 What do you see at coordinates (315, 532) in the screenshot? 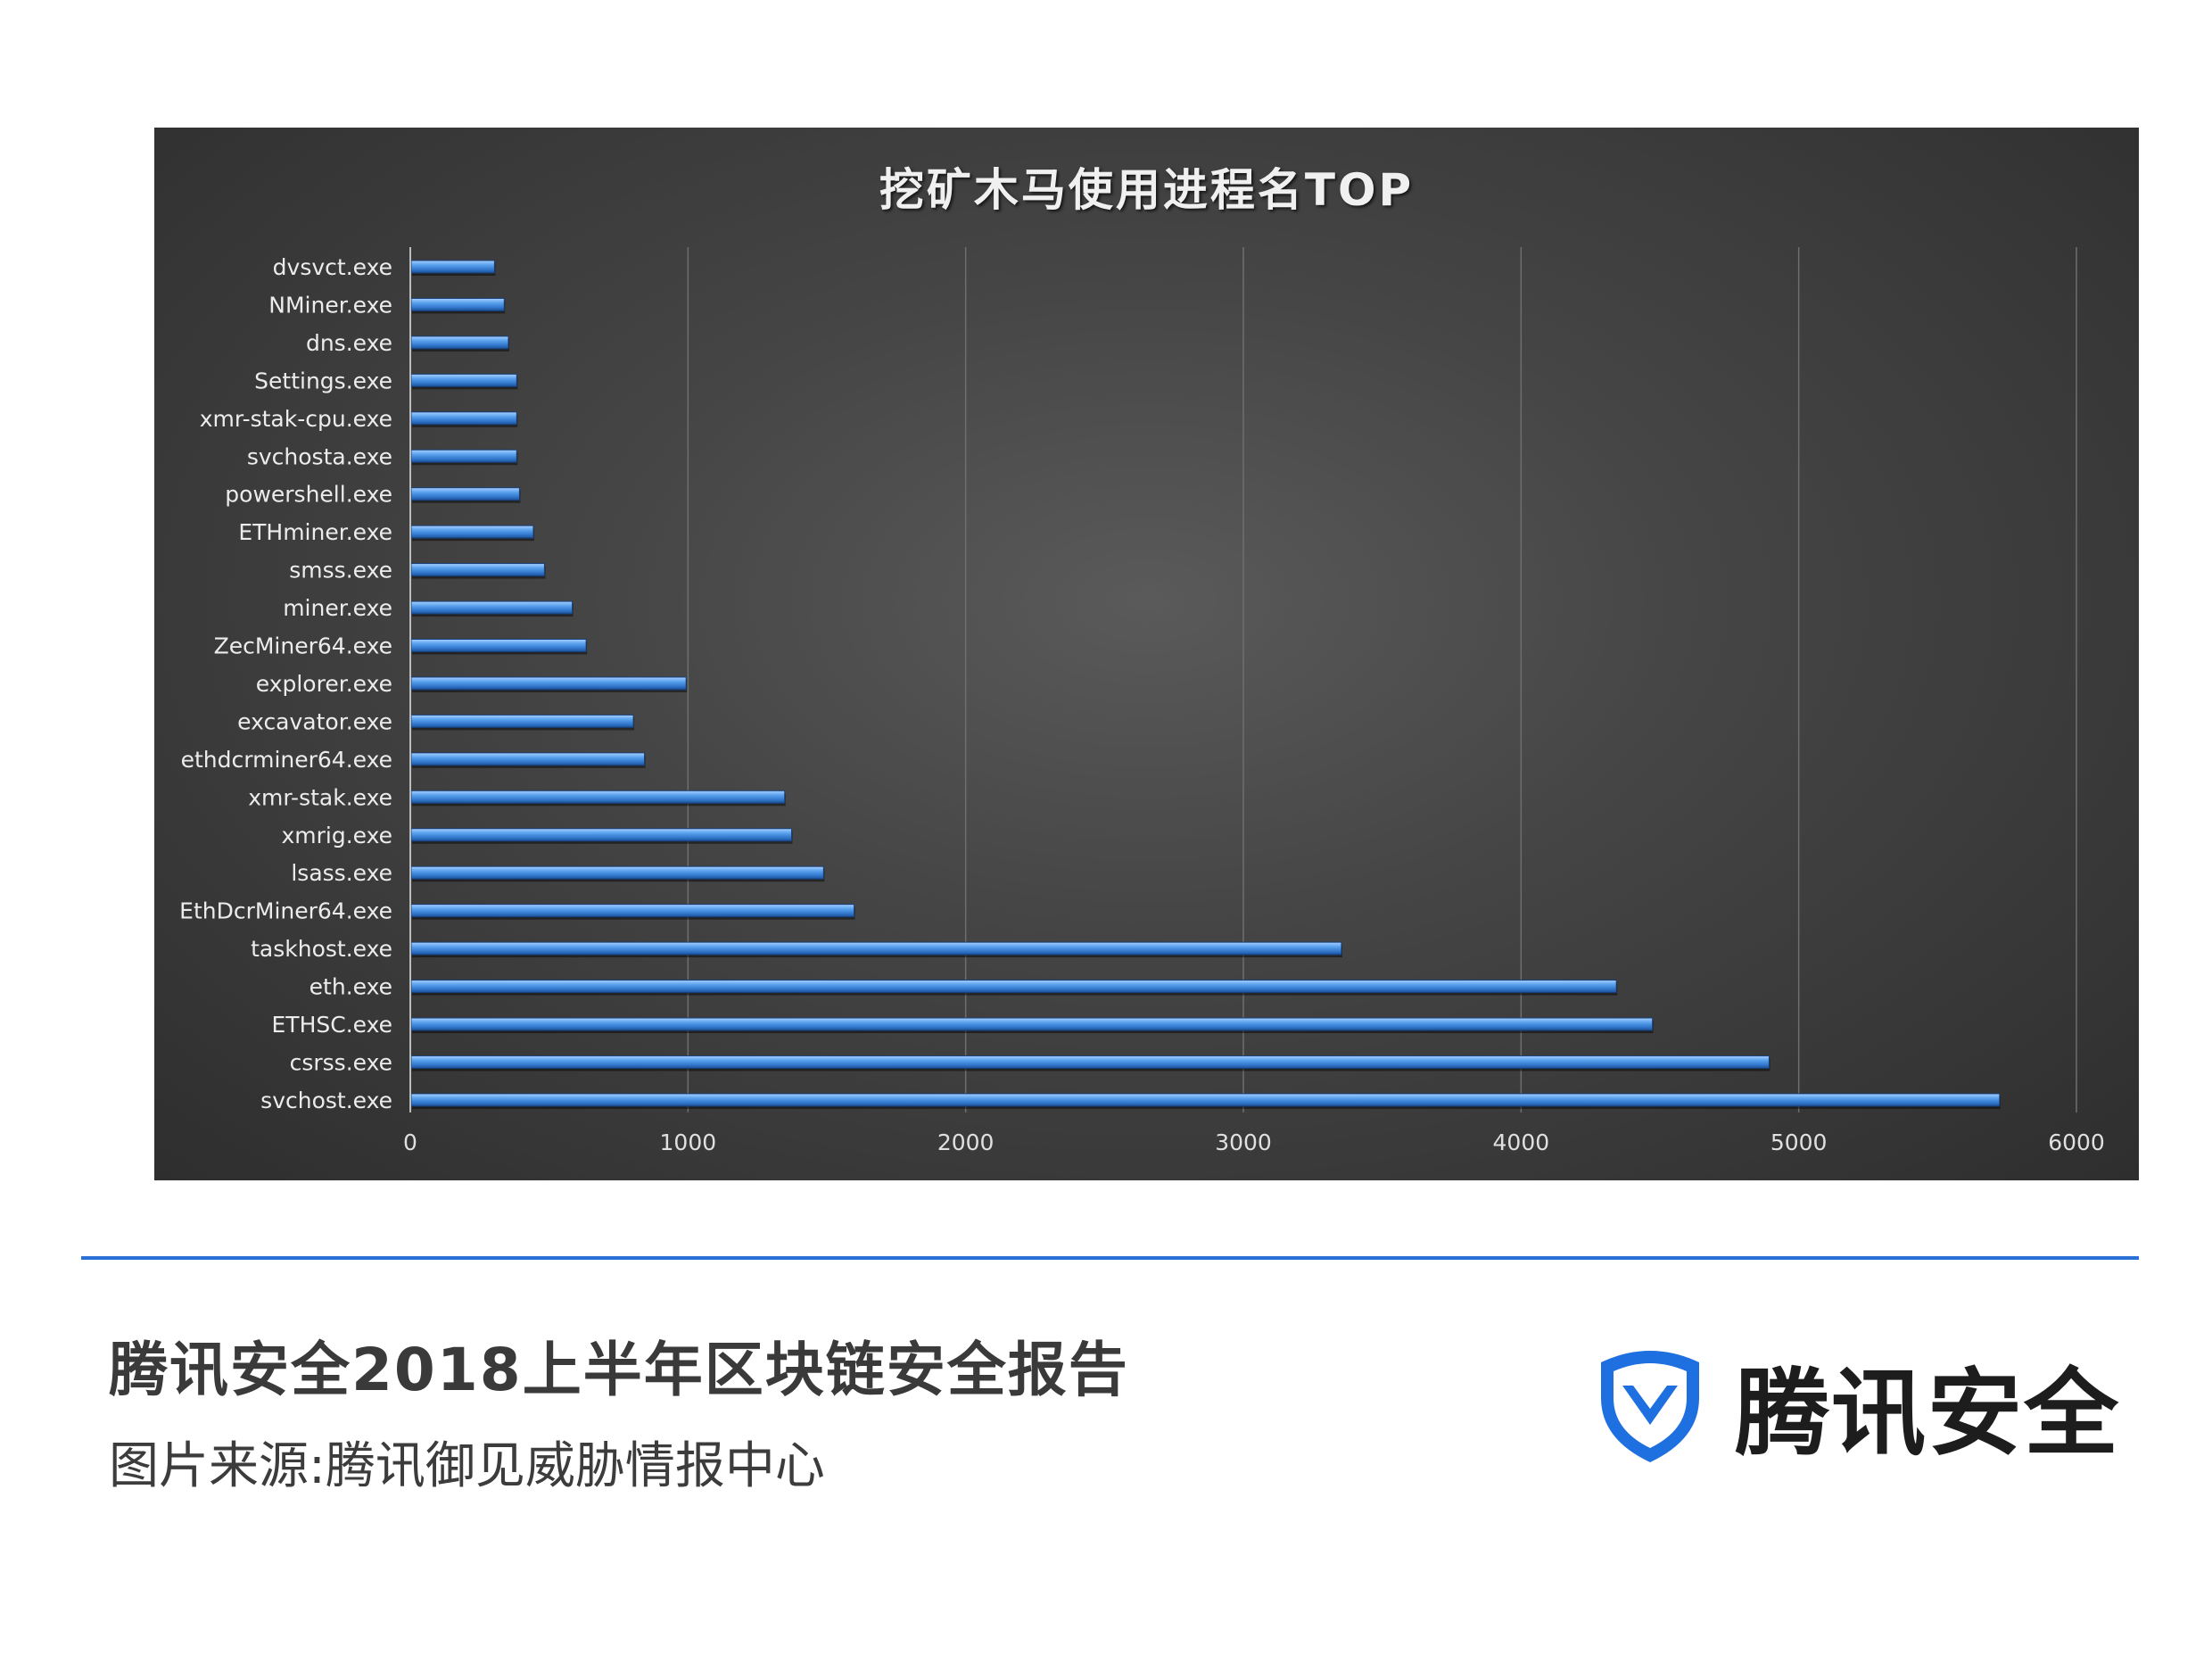
I see `category-label: ETHminer.exe` at bounding box center [315, 532].